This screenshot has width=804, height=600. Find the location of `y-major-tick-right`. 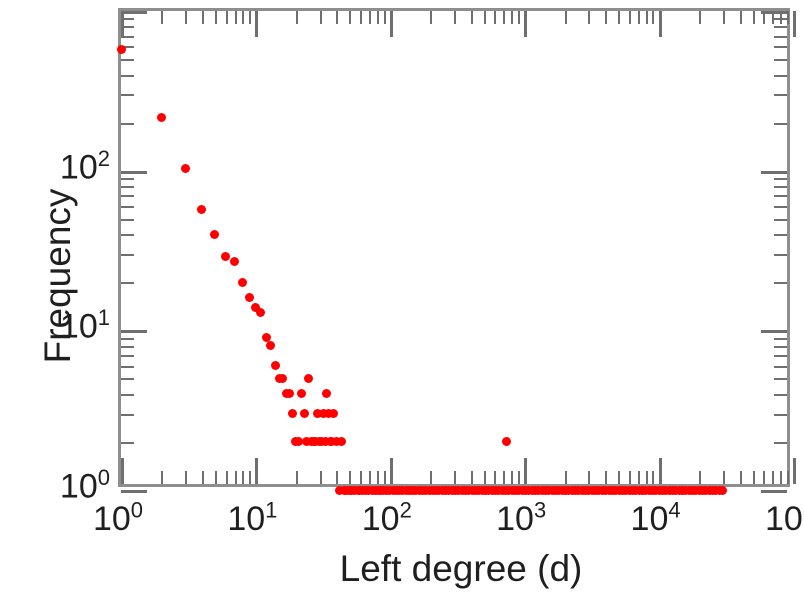

y-major-tick-right is located at coordinates (774, 172).